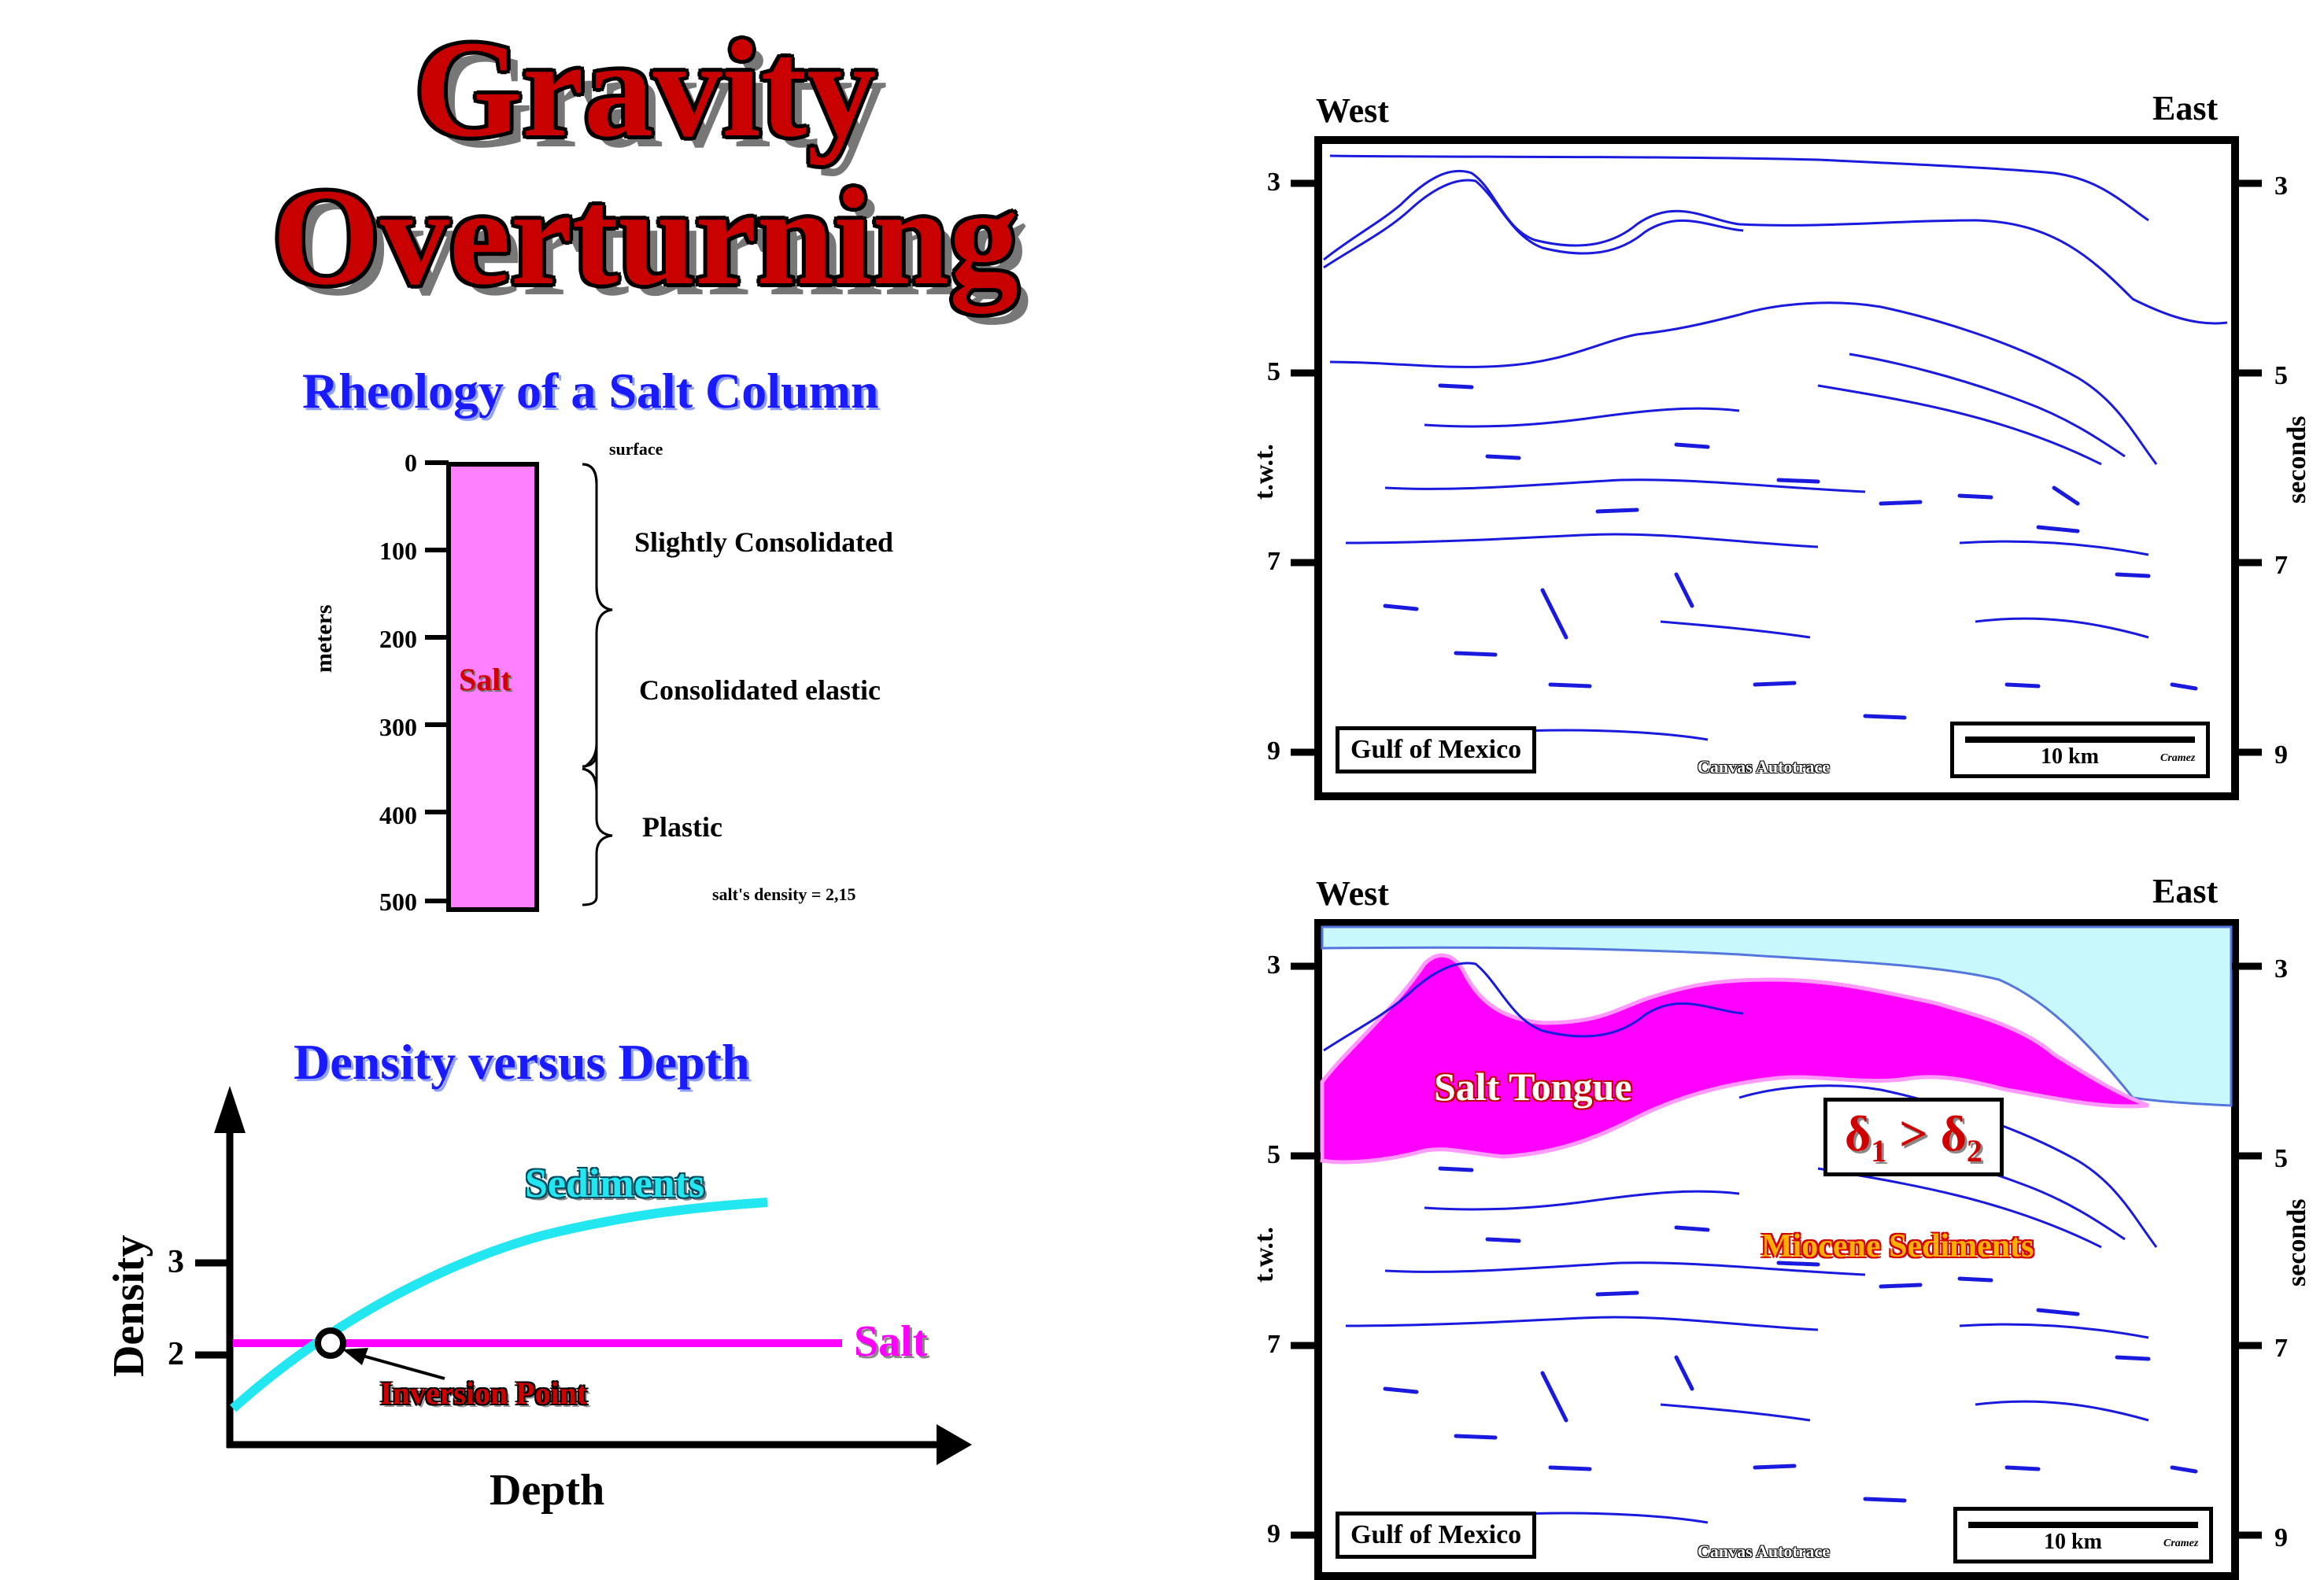 Image resolution: width=2324 pixels, height=1580 pixels. I want to click on panel1-tick-7-right: 7, so click(2281, 565).